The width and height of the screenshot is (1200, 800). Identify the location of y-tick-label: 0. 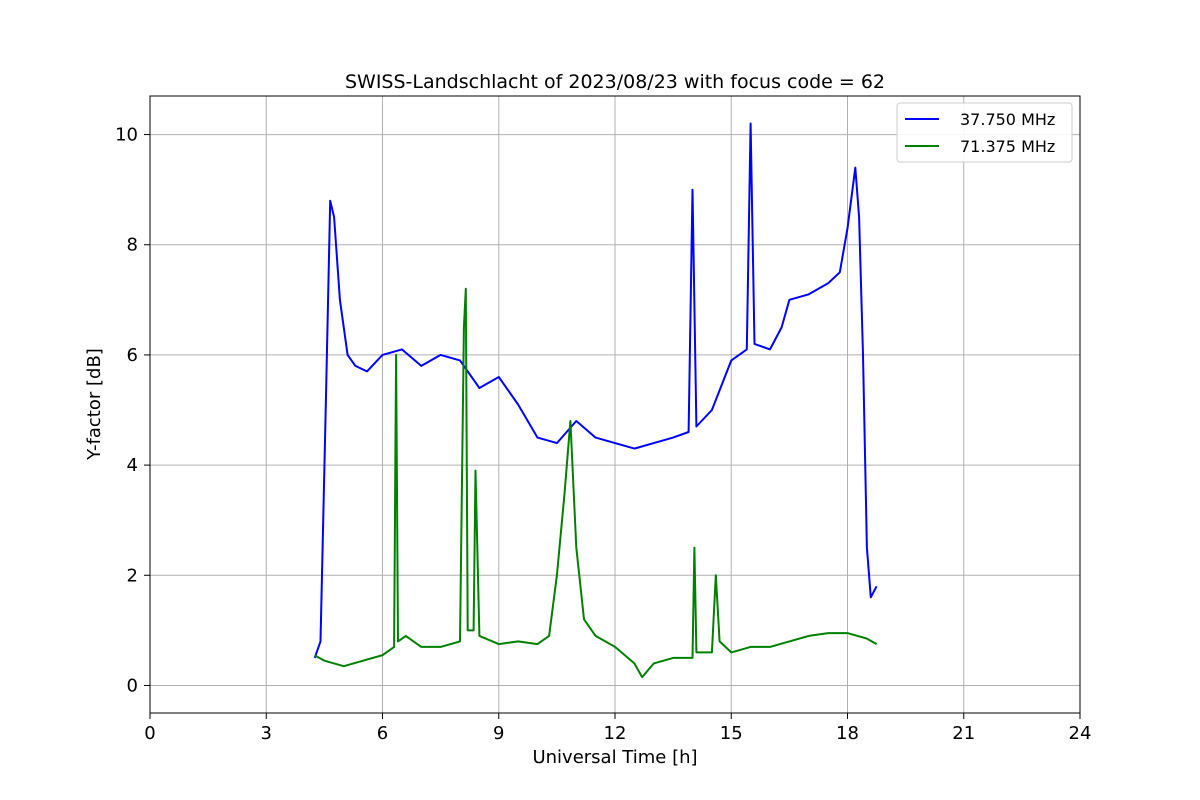
(132, 685).